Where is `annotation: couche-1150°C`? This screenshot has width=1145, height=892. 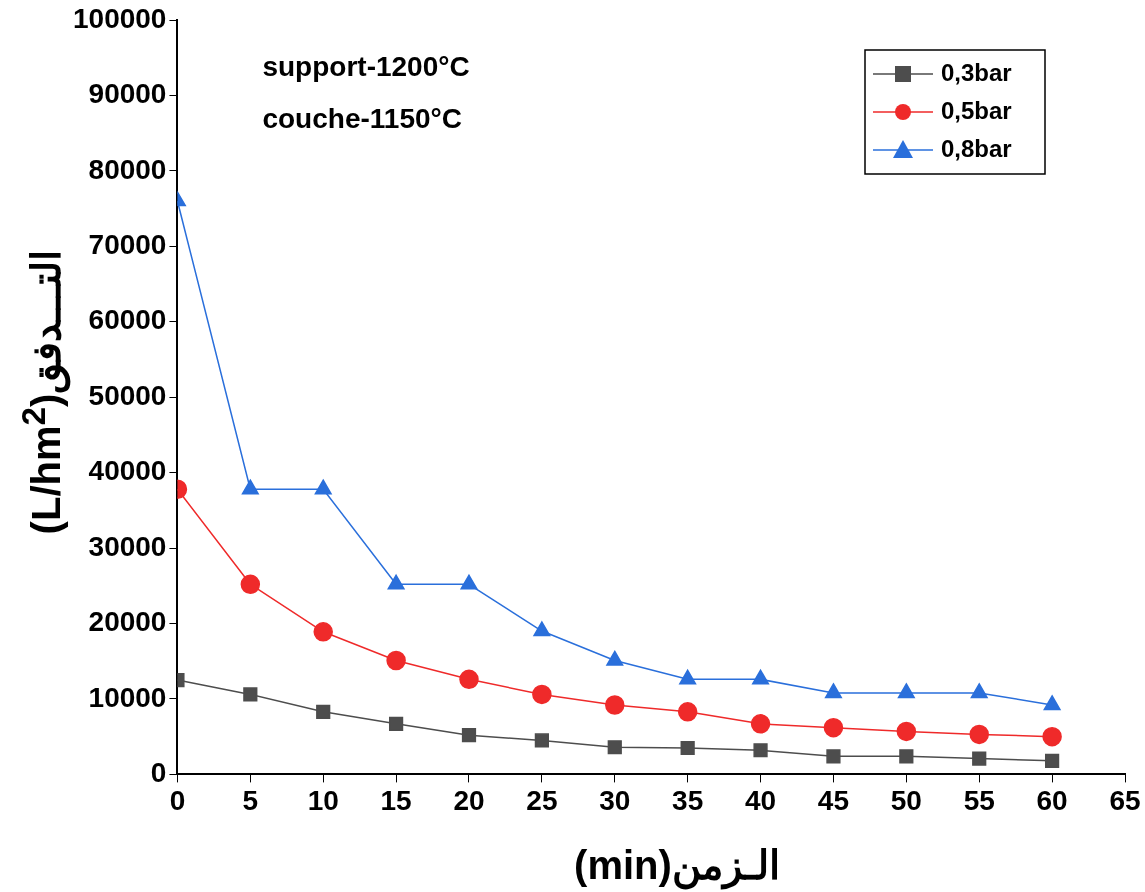 annotation: couche-1150°C is located at coordinates (362, 118).